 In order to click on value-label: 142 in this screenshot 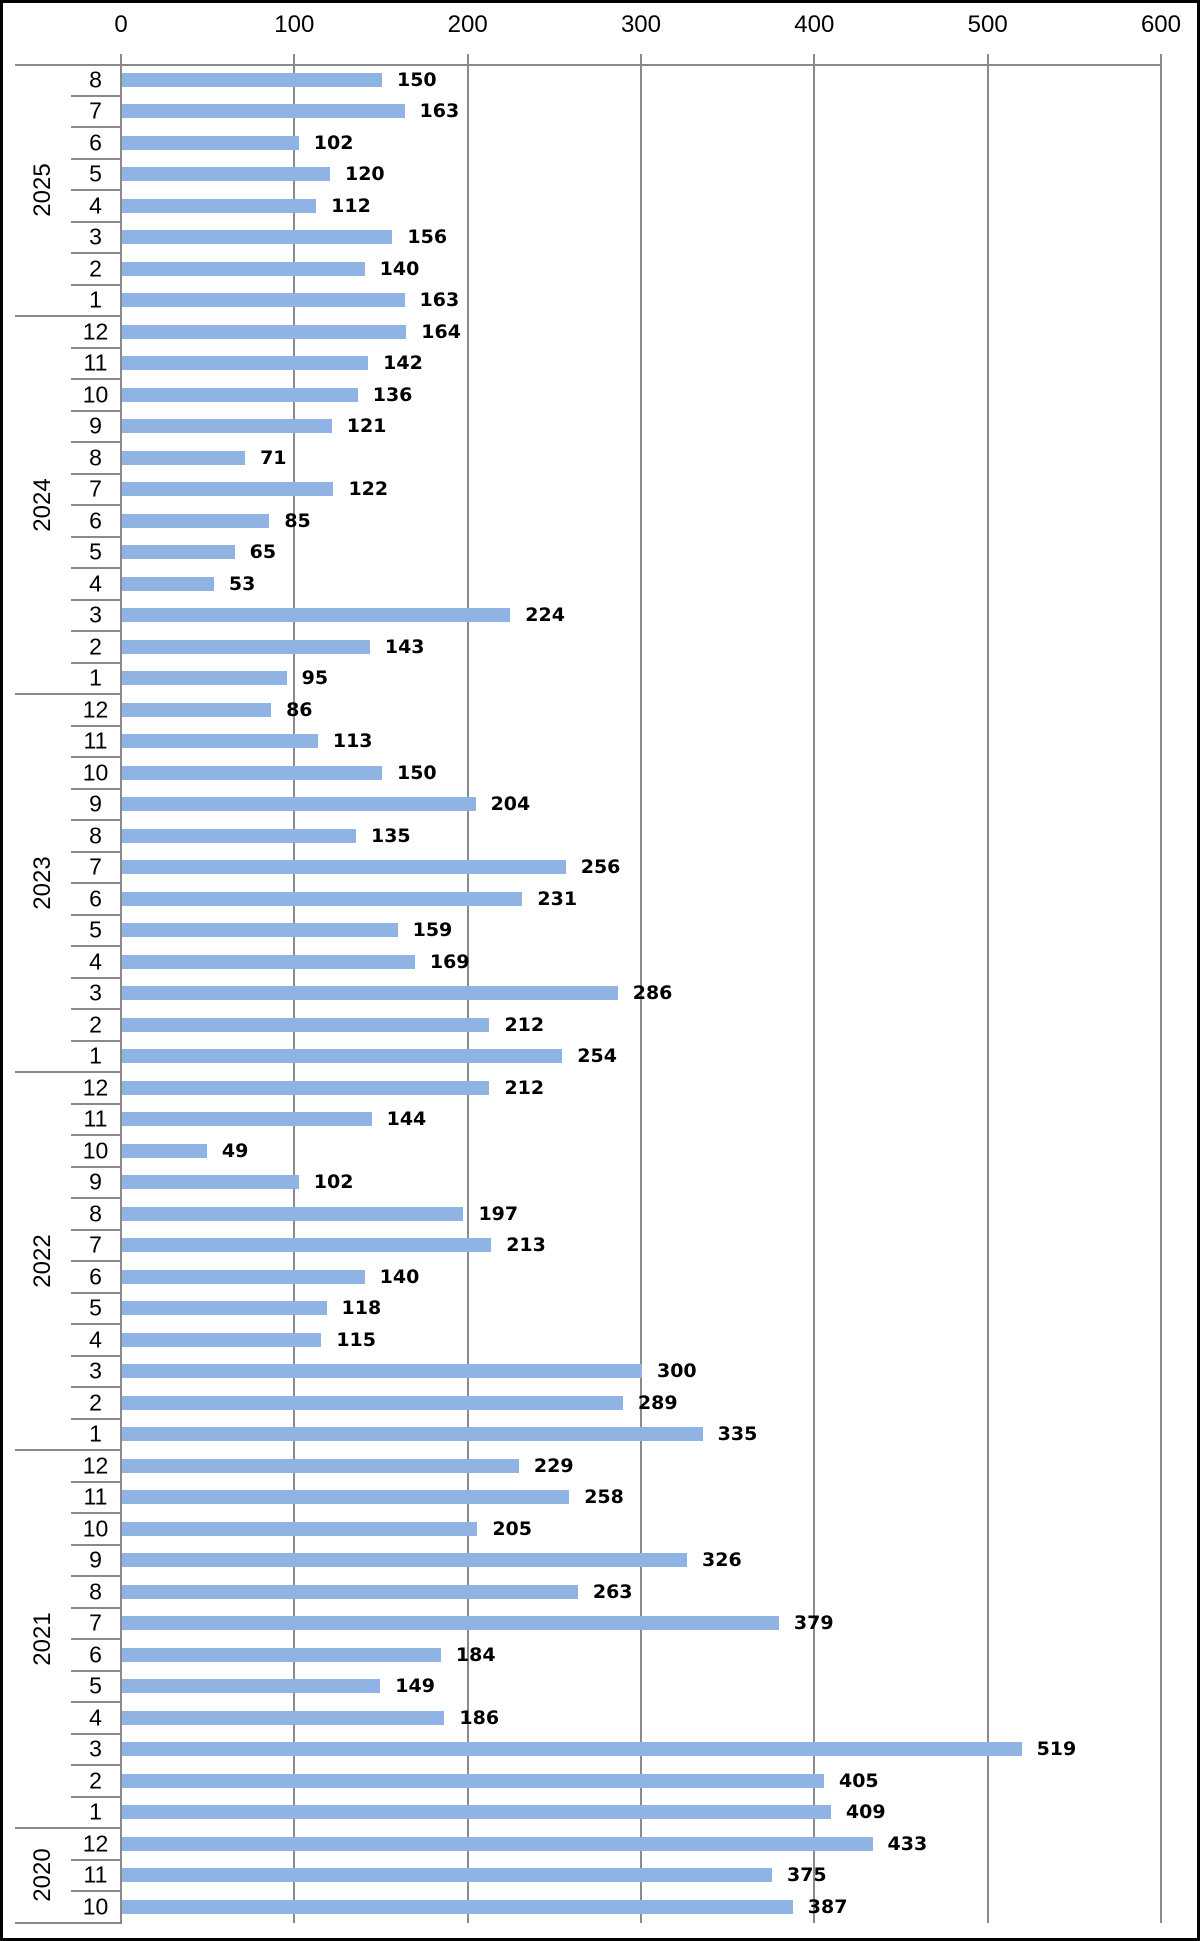, I will do `click(403, 363)`.